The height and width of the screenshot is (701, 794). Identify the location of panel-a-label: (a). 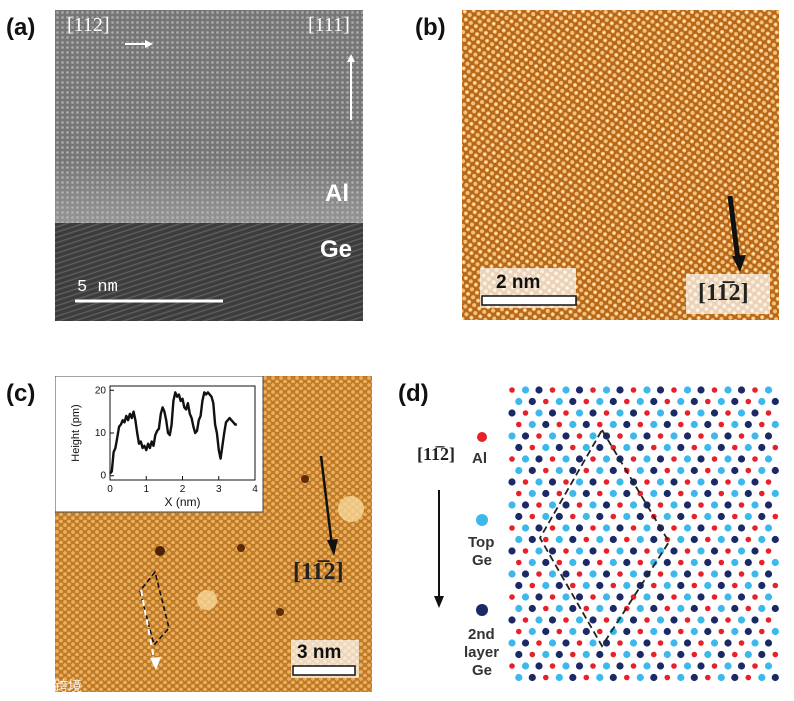
(21, 27).